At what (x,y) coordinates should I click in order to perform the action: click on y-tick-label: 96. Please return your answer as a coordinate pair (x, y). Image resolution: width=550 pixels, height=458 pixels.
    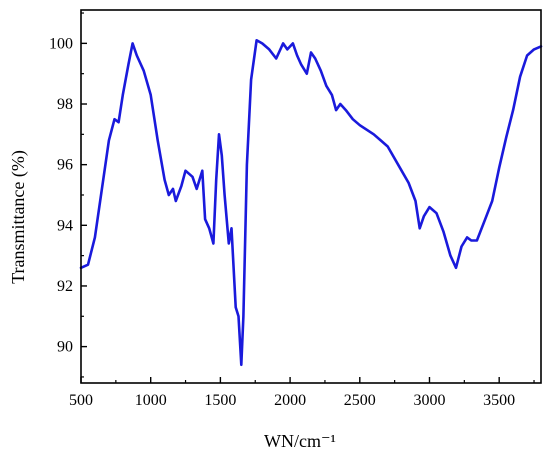
    Looking at the image, I should click on (65, 165).